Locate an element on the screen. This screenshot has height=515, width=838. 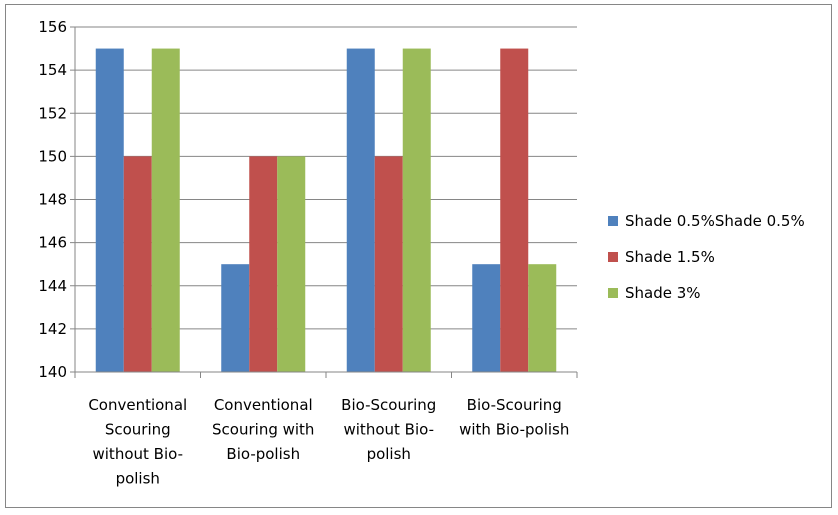
y-tick-label: 156 is located at coordinates (52, 27).